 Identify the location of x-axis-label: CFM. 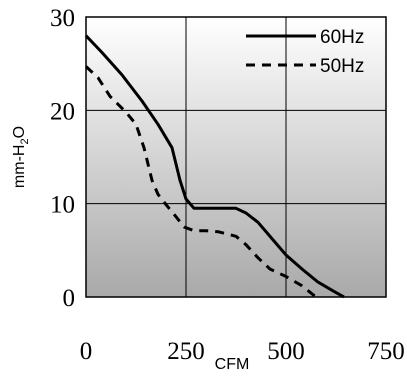
(232, 364).